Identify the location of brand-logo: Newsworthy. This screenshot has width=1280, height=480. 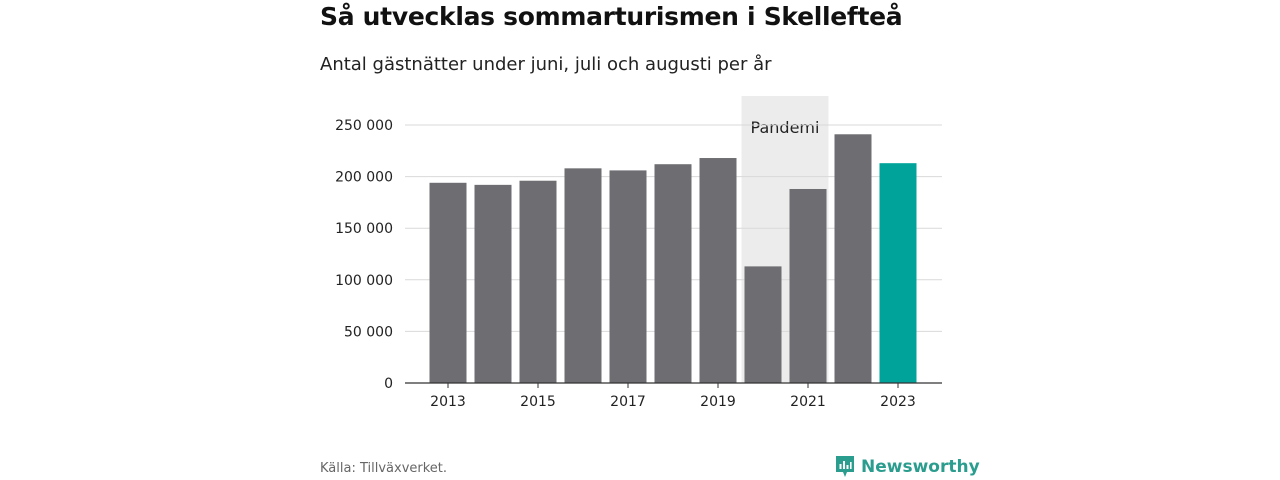
(907, 467).